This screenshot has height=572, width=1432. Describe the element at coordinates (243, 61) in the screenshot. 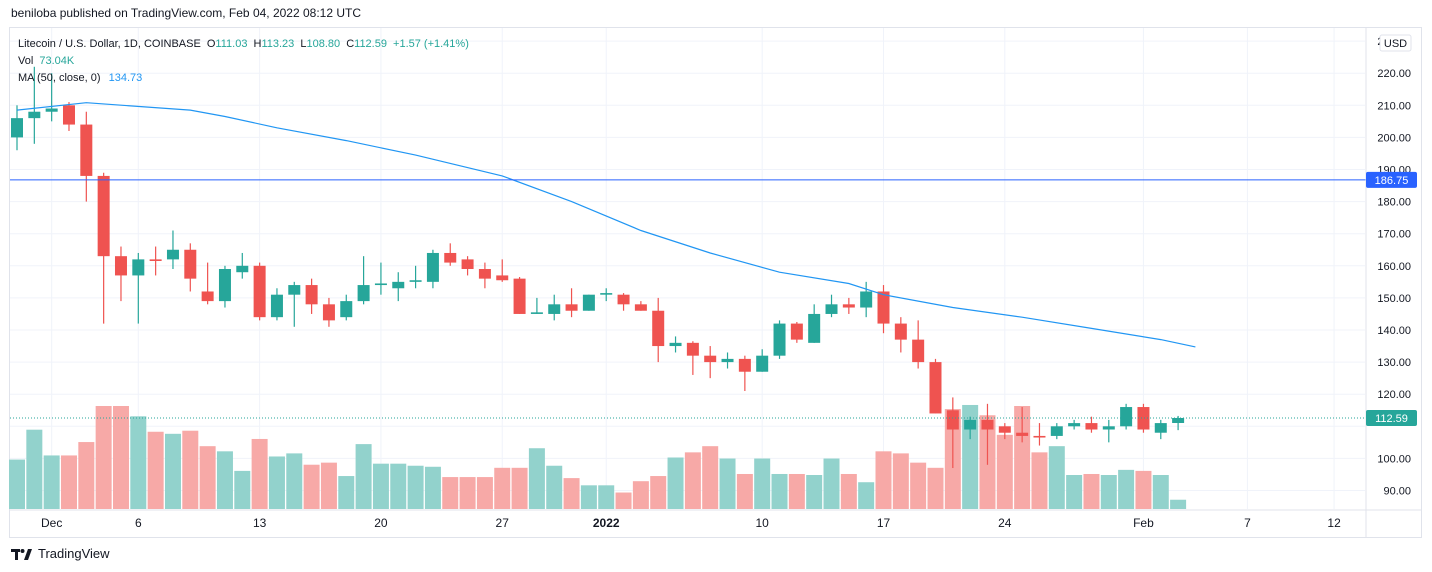

I see `legend-volume-row: Vol 73.04K` at that location.